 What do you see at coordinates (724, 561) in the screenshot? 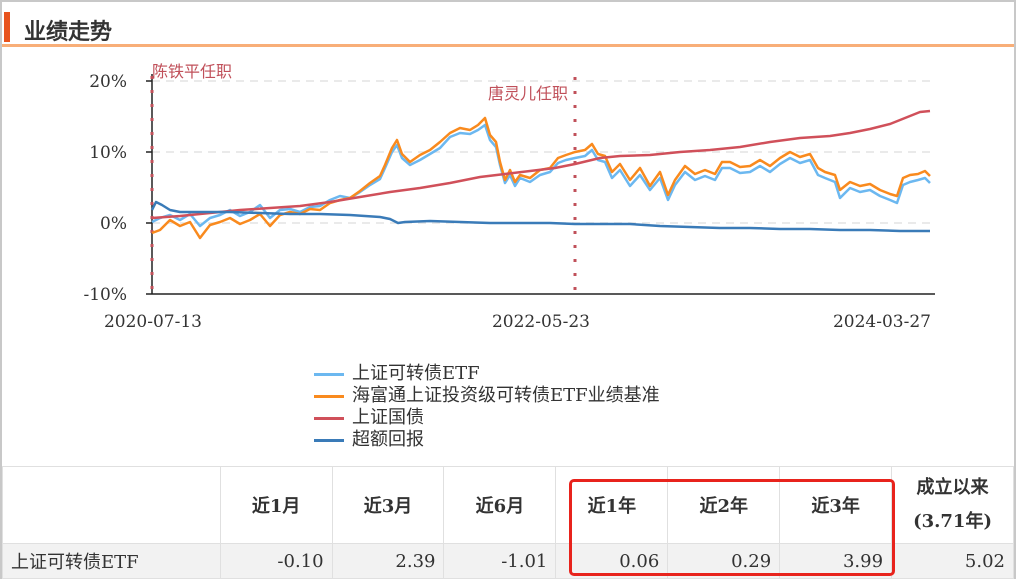
I see `value-2y: 0.29` at bounding box center [724, 561].